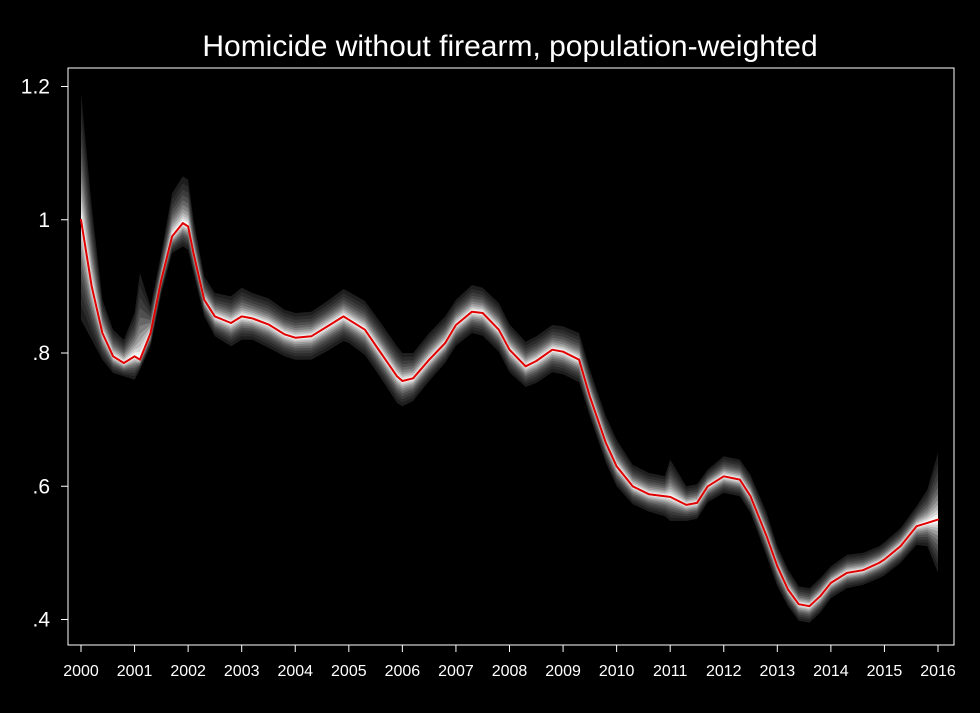 This screenshot has height=713, width=980. I want to click on y-axis: .4 .6 .8 1 1.2, so click(45, 356).